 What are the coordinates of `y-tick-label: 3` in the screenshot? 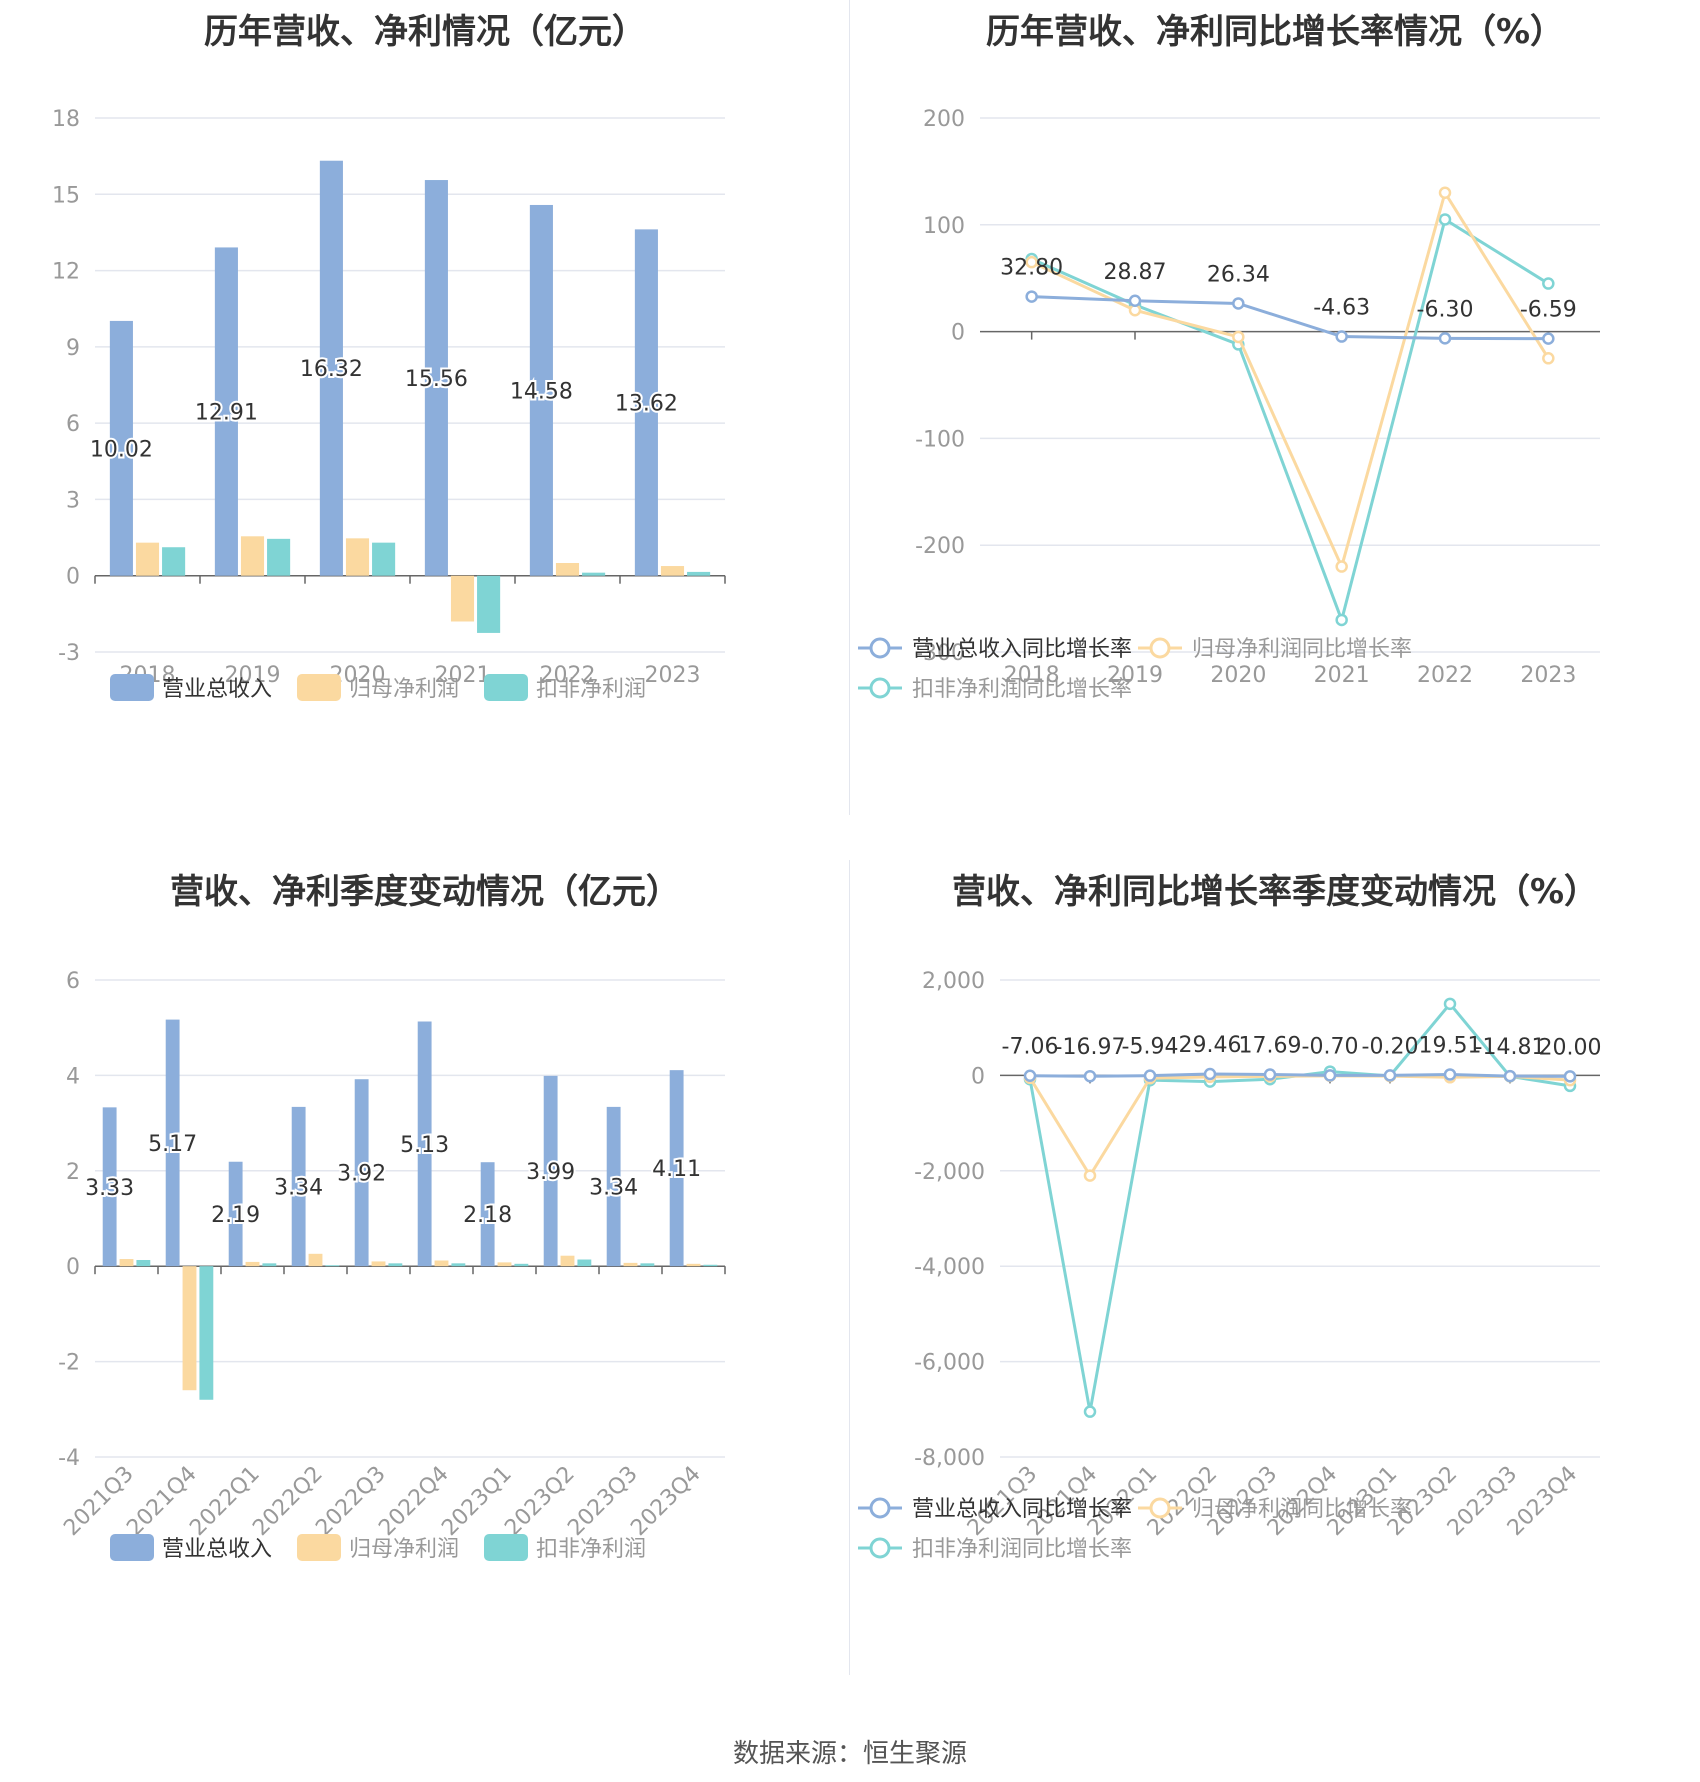 It's located at (73, 500).